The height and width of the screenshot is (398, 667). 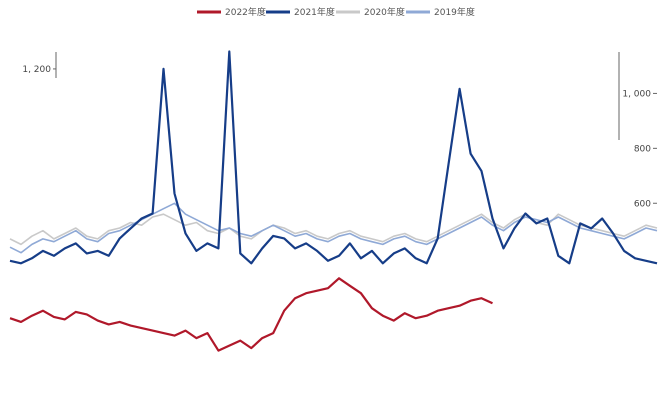 What do you see at coordinates (454, 12) in the screenshot?
I see `legend-label-2019: 2019年度` at bounding box center [454, 12].